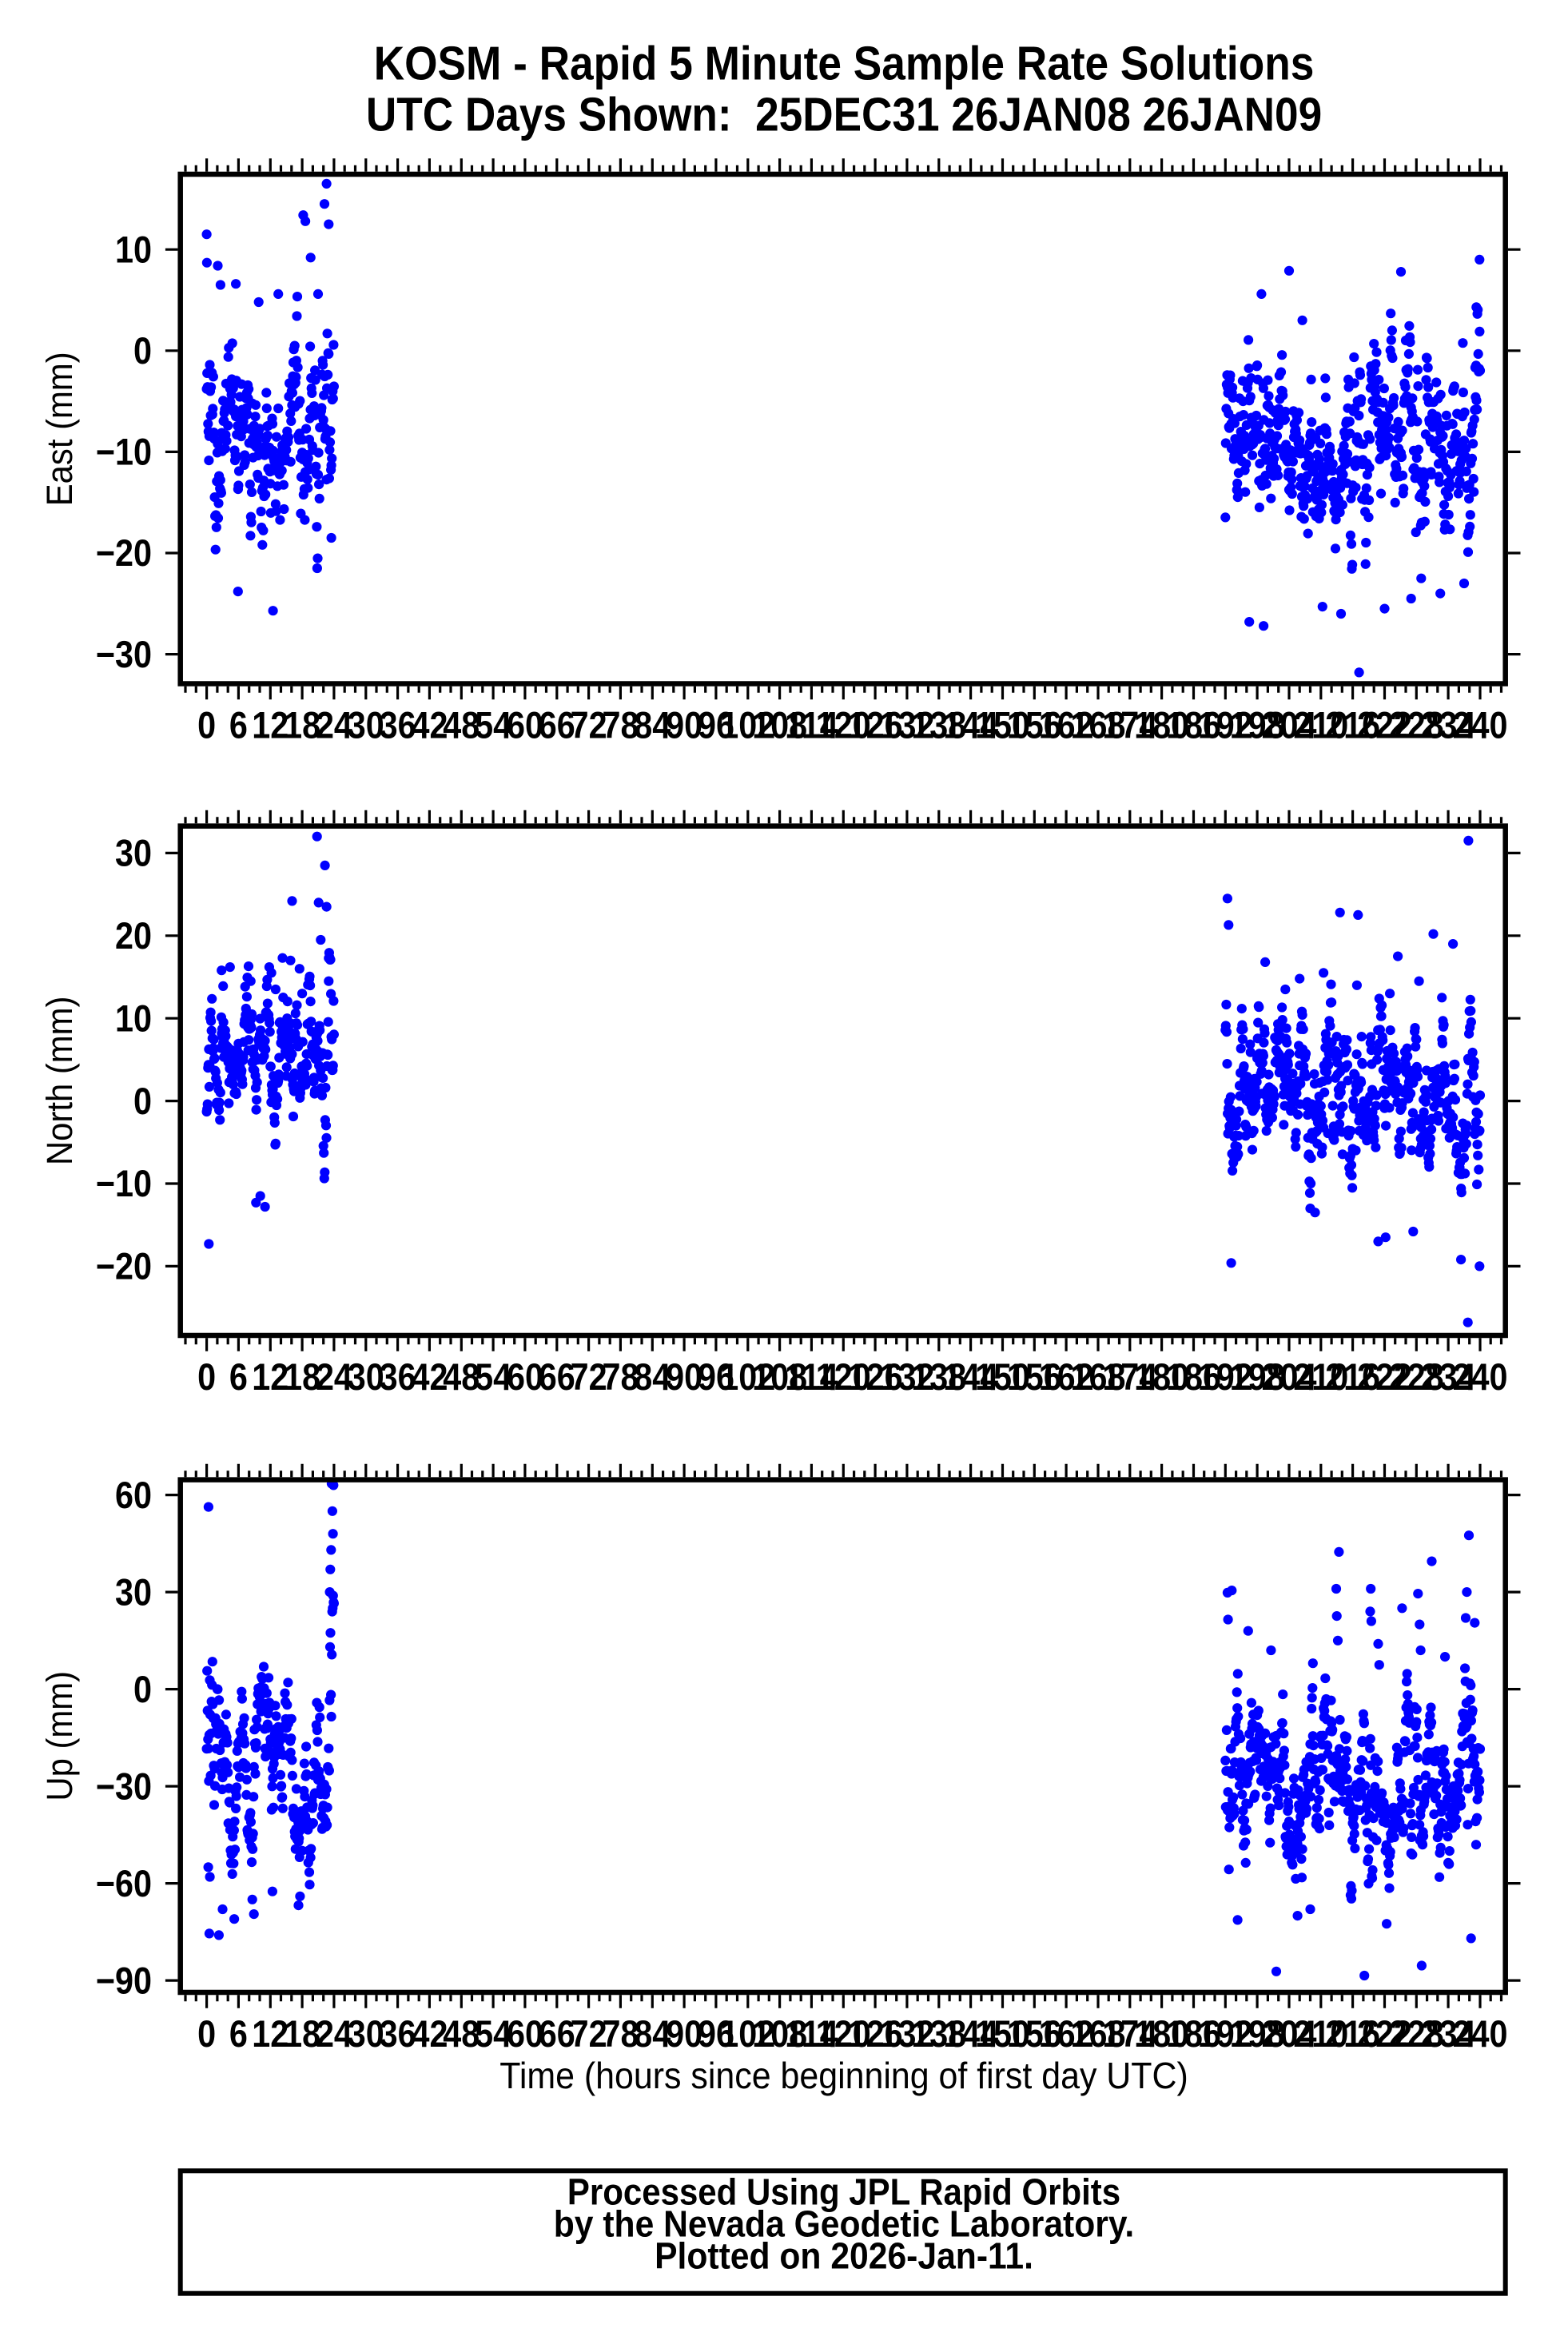 The height and width of the screenshot is (2344, 1568). Describe the element at coordinates (124, 655) in the screenshot. I see `svg-text: −30` at that location.